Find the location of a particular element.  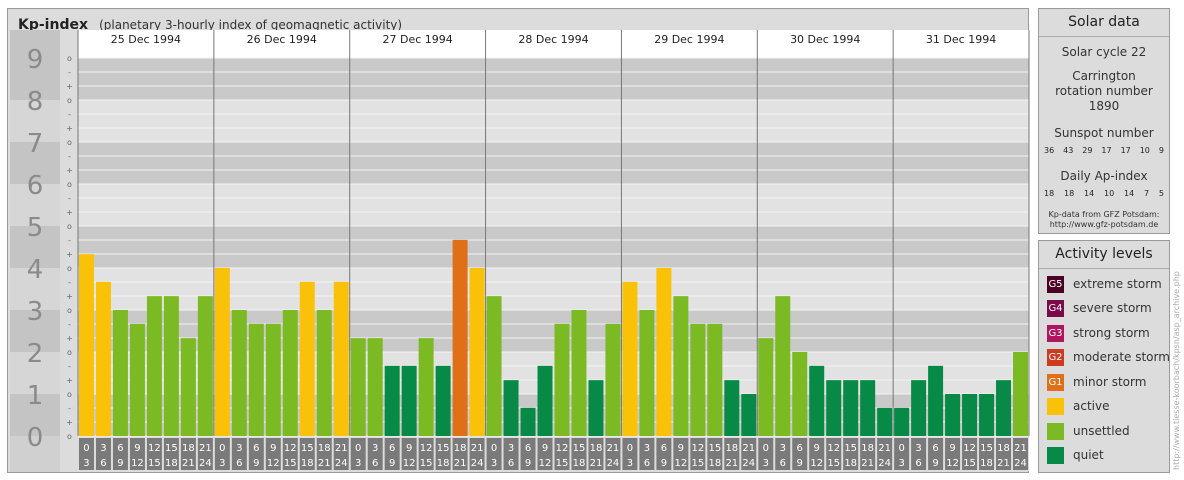

third-mark-column is located at coordinates (69, 251).